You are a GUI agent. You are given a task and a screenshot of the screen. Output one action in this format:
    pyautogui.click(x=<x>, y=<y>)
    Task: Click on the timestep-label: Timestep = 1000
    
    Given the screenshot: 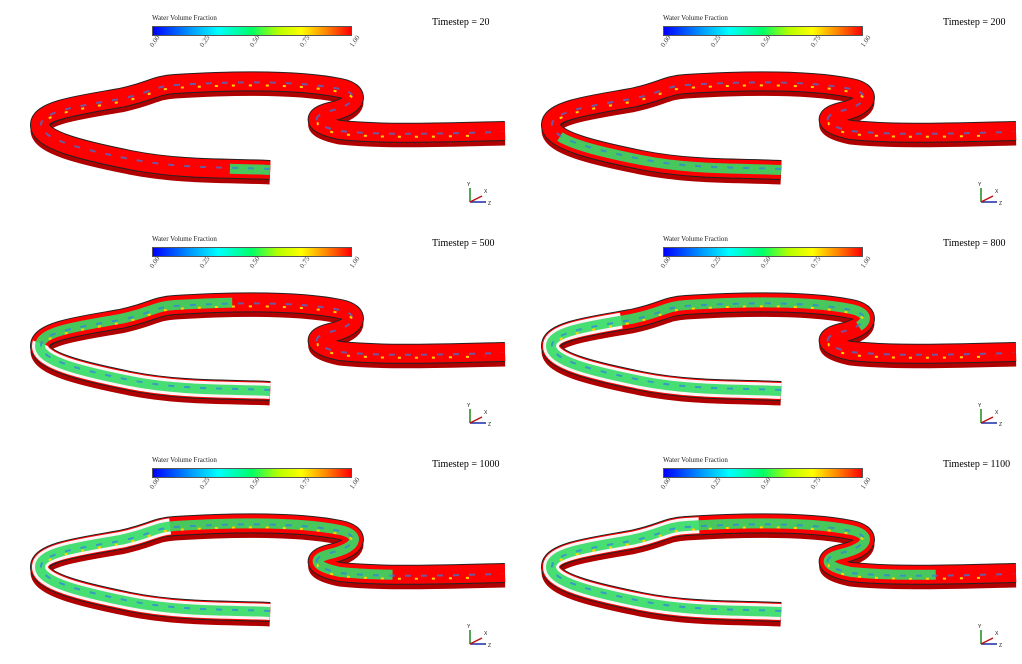 What is the action you would take?
    pyautogui.click(x=466, y=464)
    